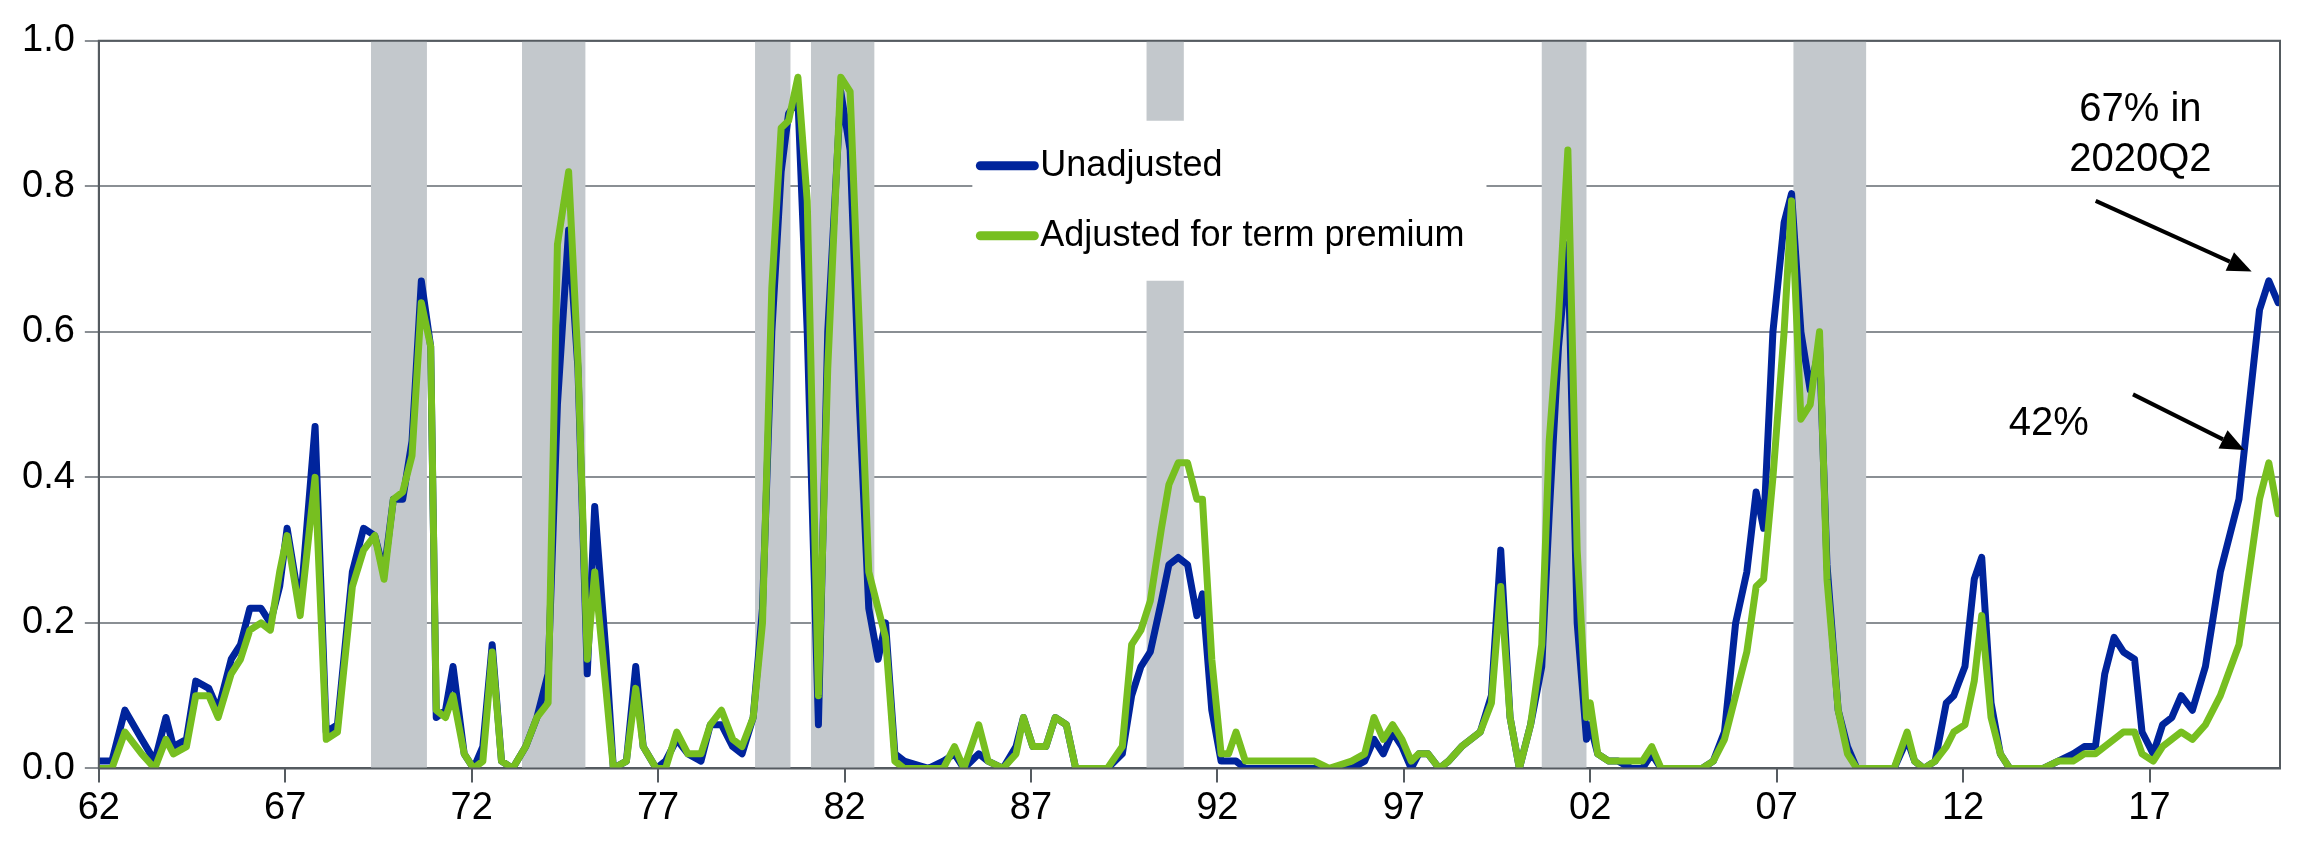  Describe the element at coordinates (1403, 805) in the screenshot. I see `x-tick-label: 97` at that location.